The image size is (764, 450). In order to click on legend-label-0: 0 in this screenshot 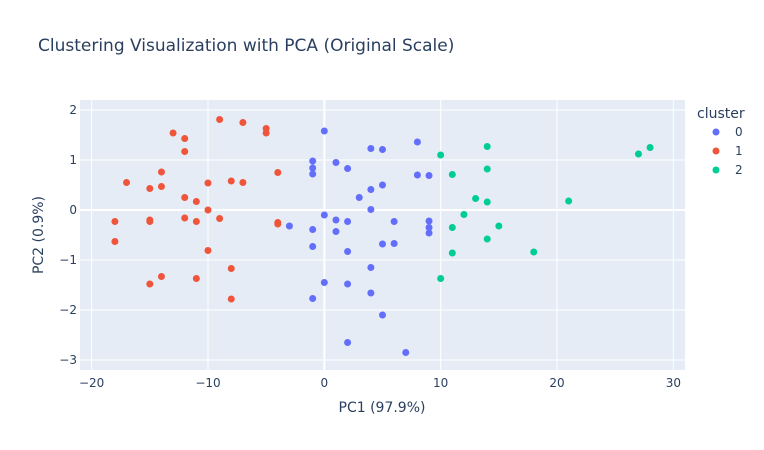, I will do `click(739, 132)`.